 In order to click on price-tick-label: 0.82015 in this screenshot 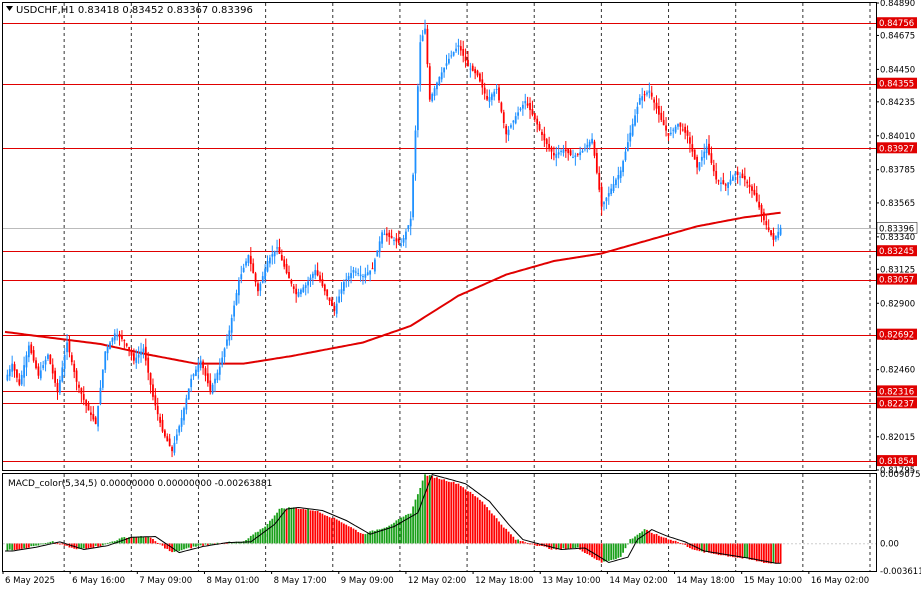, I will do `click(897, 438)`.